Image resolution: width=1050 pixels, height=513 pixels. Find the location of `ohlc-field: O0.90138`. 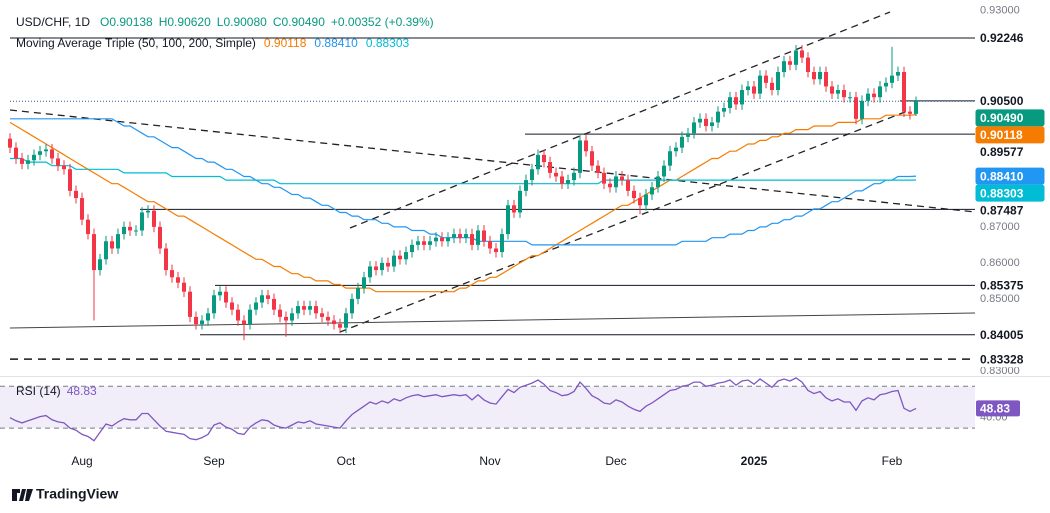

ohlc-field: O0.90138 is located at coordinates (126, 22).